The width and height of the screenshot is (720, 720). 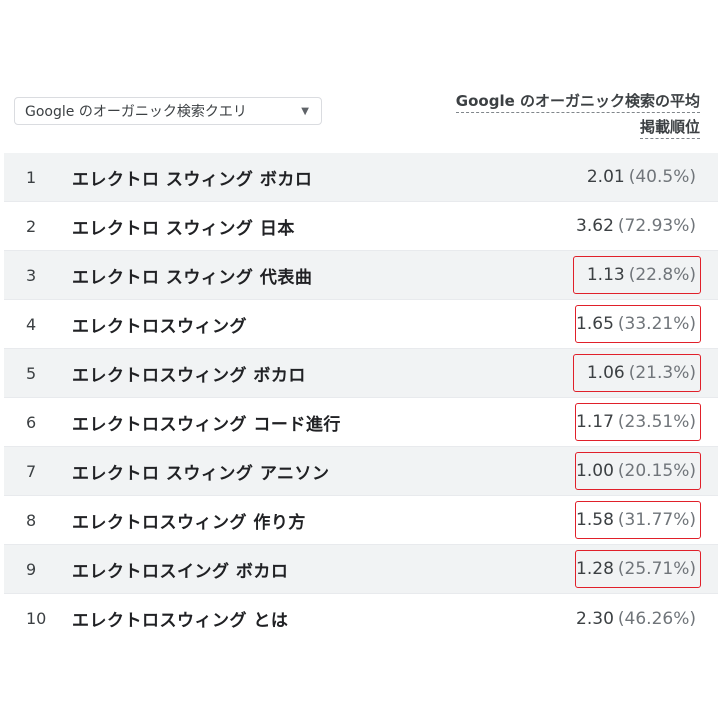 I want to click on metric-percent: (46.26%), so click(x=656, y=618).